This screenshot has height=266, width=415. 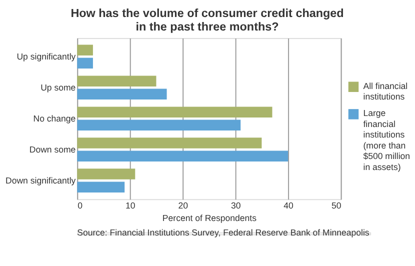 I want to click on x-tick-label: 20, so click(x=183, y=205).